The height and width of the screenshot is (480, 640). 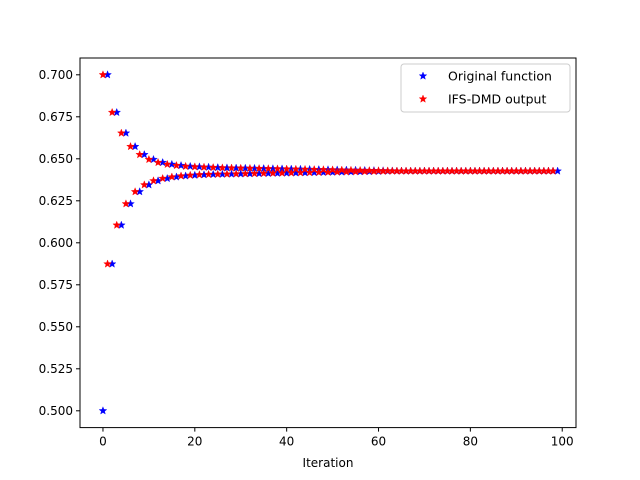 I want to click on x-tick-label: 60, so click(x=378, y=442).